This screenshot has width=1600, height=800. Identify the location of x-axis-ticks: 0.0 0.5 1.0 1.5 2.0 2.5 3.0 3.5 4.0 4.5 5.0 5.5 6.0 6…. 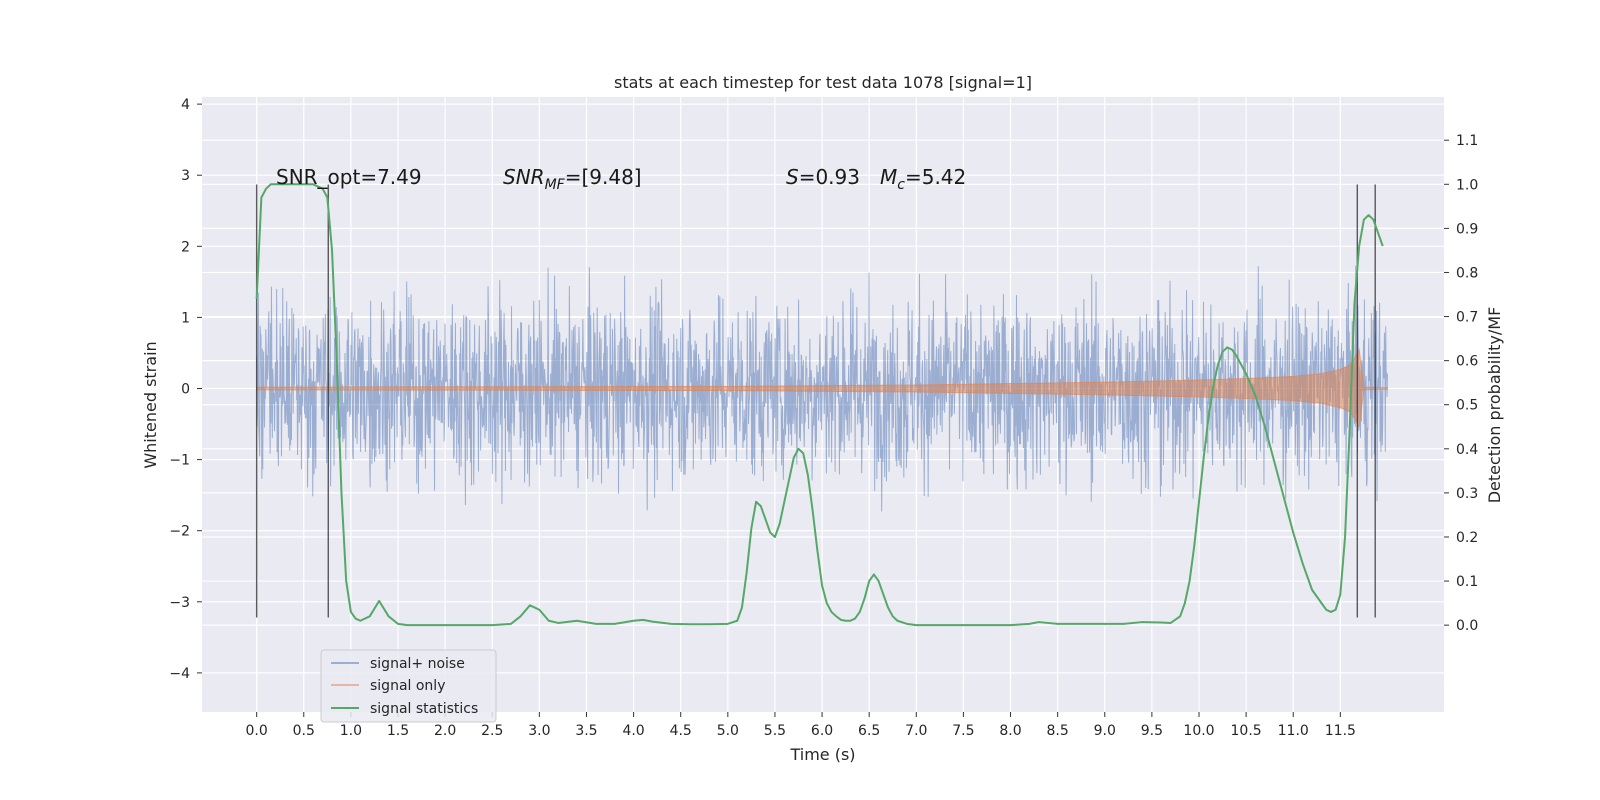
(801, 725).